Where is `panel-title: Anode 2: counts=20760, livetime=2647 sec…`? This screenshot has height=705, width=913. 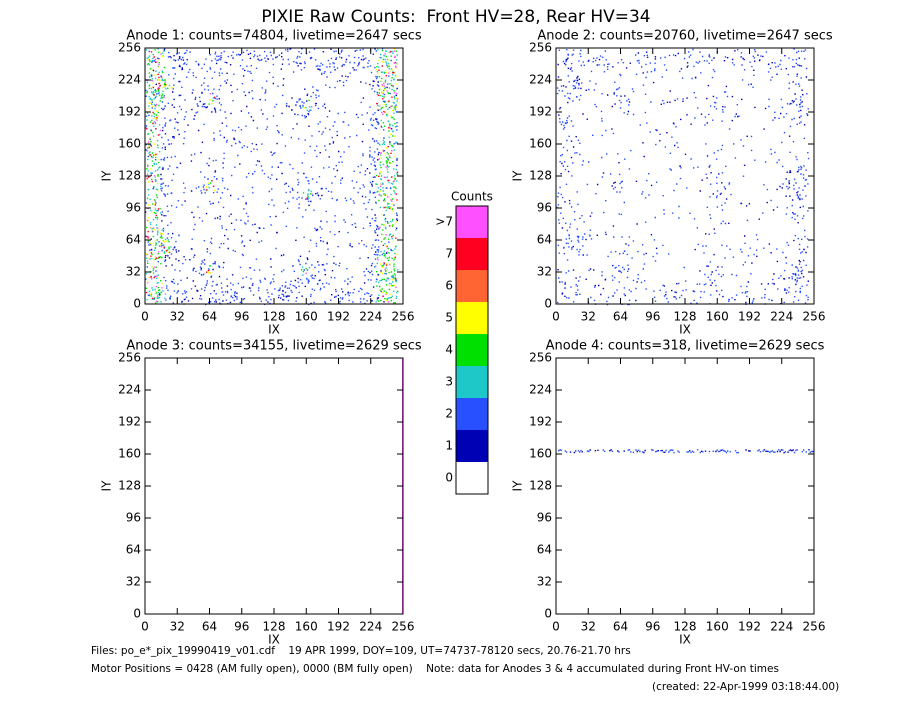
panel-title: Anode 2: counts=20760, livetime=2647 sec… is located at coordinates (685, 36).